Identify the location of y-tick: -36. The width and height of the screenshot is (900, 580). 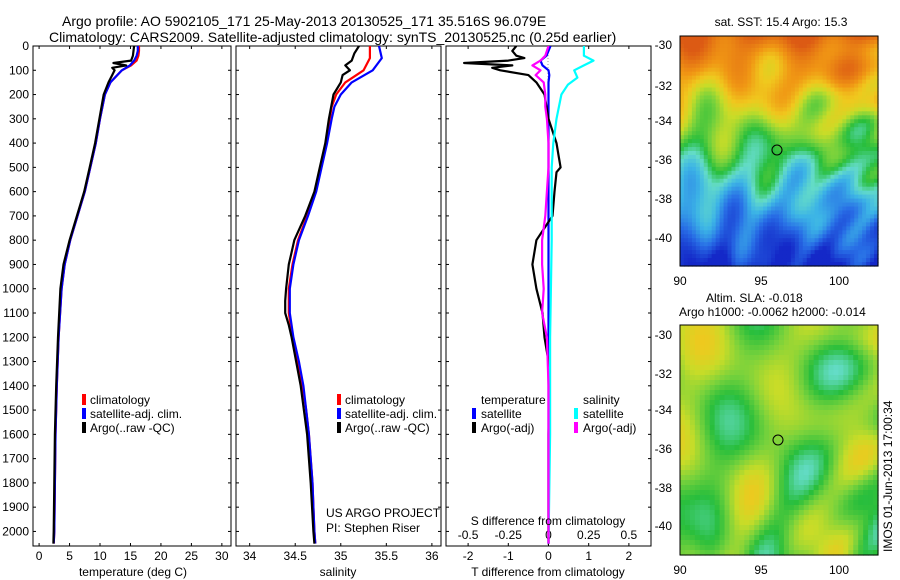
(664, 160).